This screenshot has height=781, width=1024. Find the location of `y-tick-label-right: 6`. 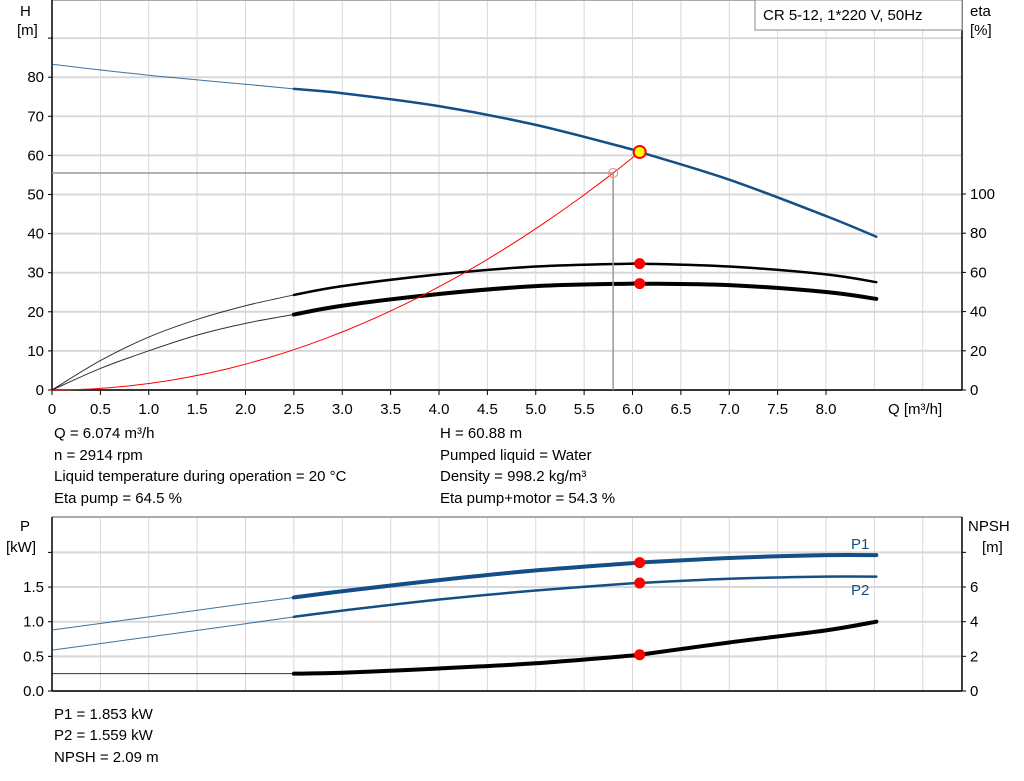

y-tick-label-right: 6 is located at coordinates (974, 587).